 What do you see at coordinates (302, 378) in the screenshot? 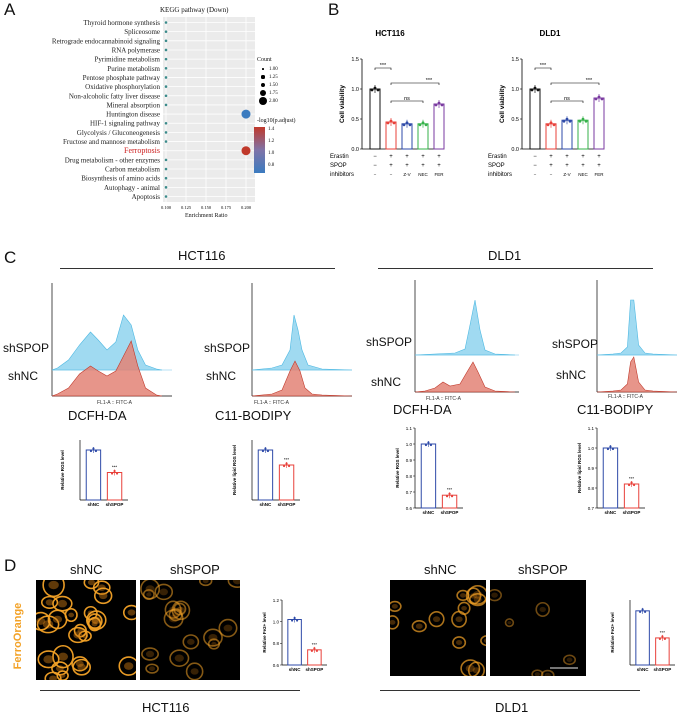
I see `hct-c11-shnc-peak` at bounding box center [302, 378].